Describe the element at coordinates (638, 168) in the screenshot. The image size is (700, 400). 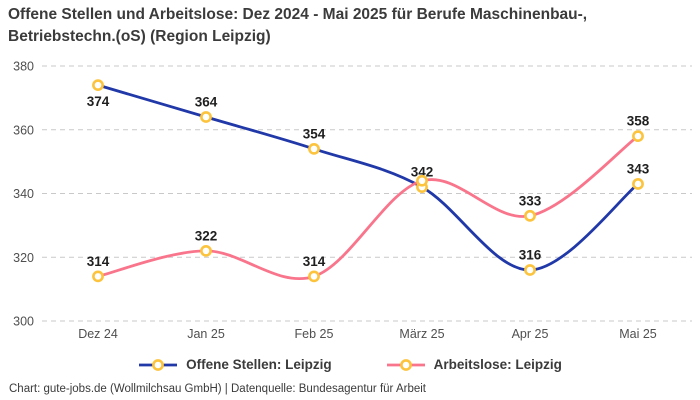
I see `data-point-label: 343` at that location.